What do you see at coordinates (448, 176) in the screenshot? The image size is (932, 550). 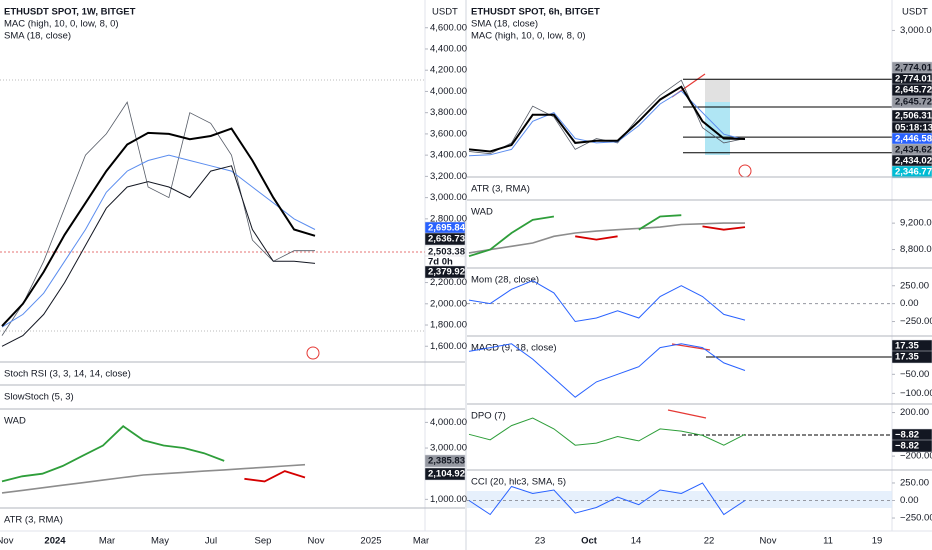 I see `y-tick-label: 3,200.00` at bounding box center [448, 176].